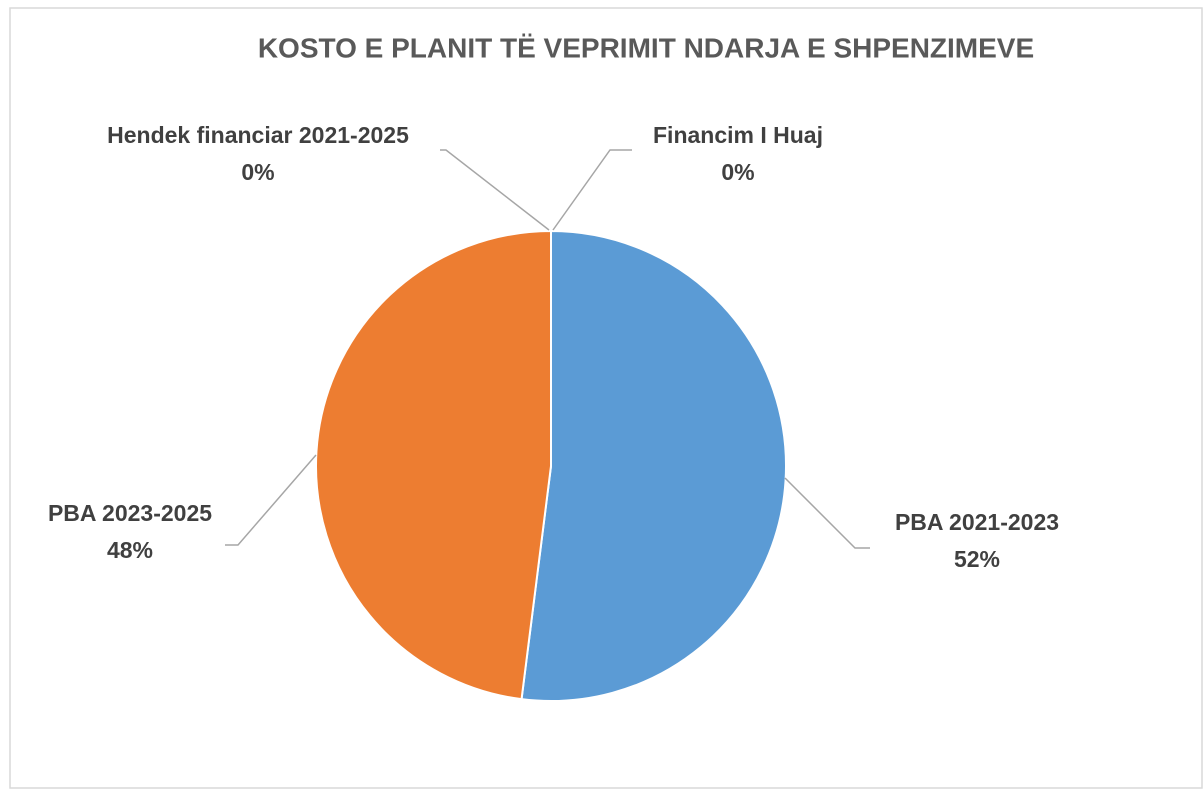 Image resolution: width=1203 pixels, height=789 pixels. What do you see at coordinates (977, 522) in the screenshot?
I see `data-label-name: PBA 2021-2023` at bounding box center [977, 522].